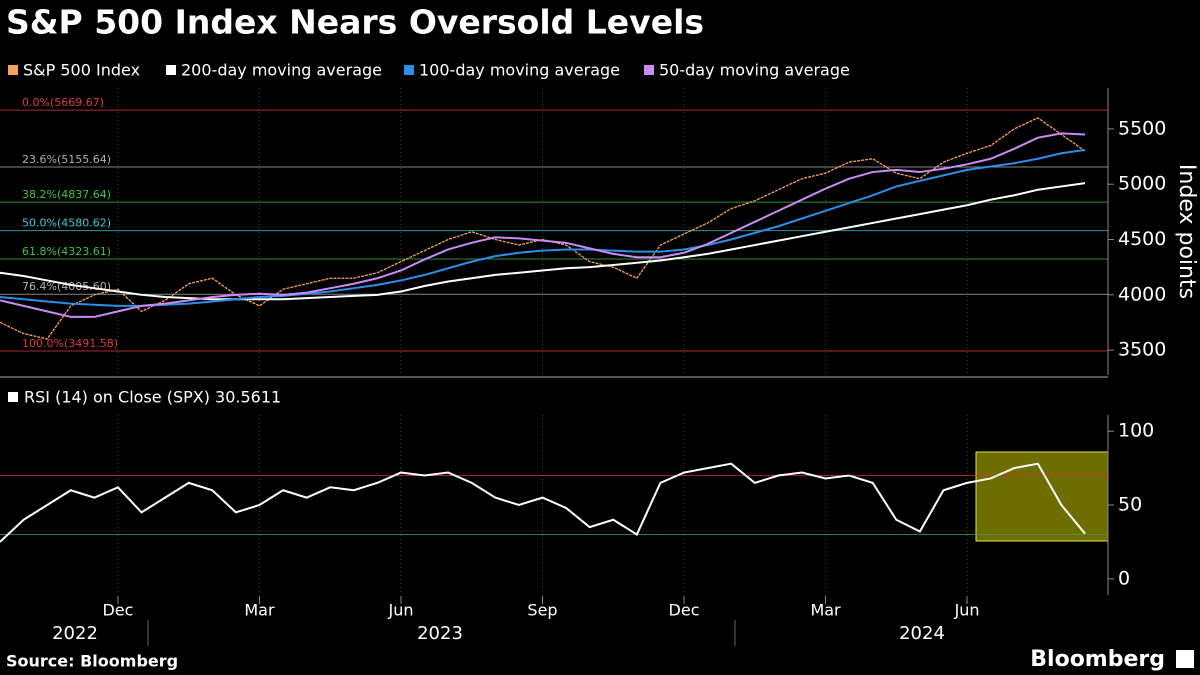  Describe the element at coordinates (1142, 350) in the screenshot. I see `y-tick-label: 3500` at that location.